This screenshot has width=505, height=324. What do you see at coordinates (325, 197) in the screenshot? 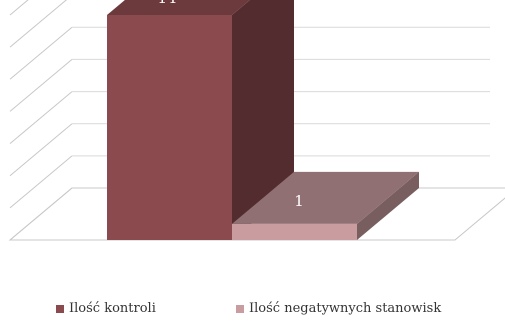
I see `bar-top-ilosc-negatywnych-stanowisk` at bounding box center [325, 197].